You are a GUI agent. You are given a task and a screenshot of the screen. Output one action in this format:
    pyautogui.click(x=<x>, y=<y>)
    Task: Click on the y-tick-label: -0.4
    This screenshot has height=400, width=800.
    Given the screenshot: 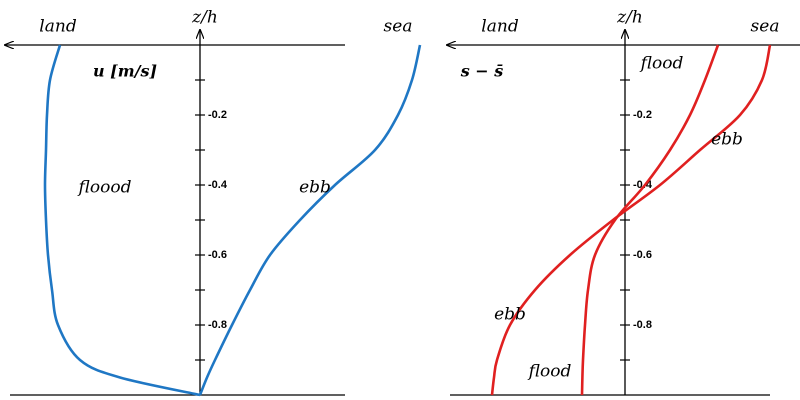 What is the action you would take?
    pyautogui.click(x=218, y=185)
    